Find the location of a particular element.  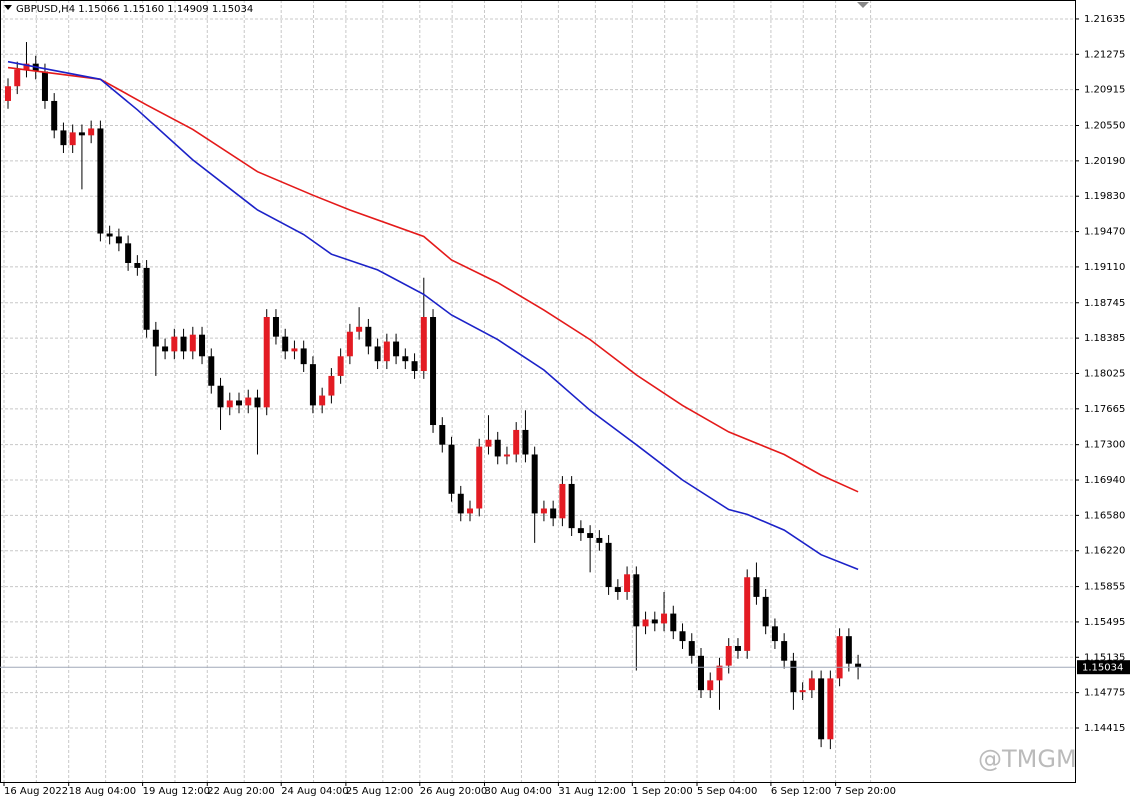

x-tick-label: 18 Aug 04:00 is located at coordinates (102, 791).